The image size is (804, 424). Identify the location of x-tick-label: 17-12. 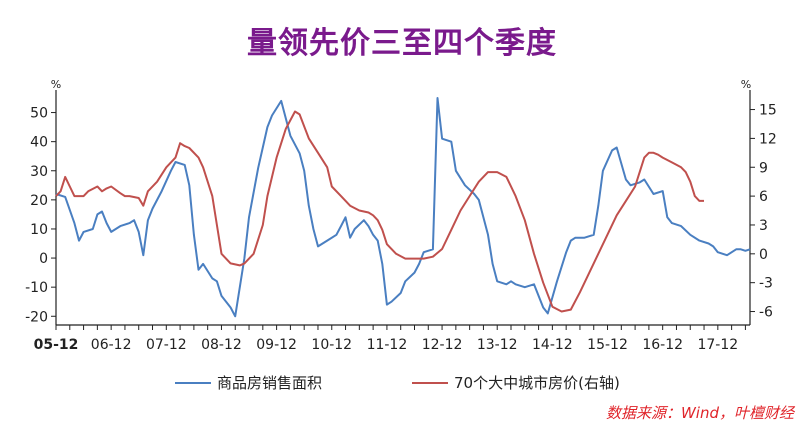
(717, 345).